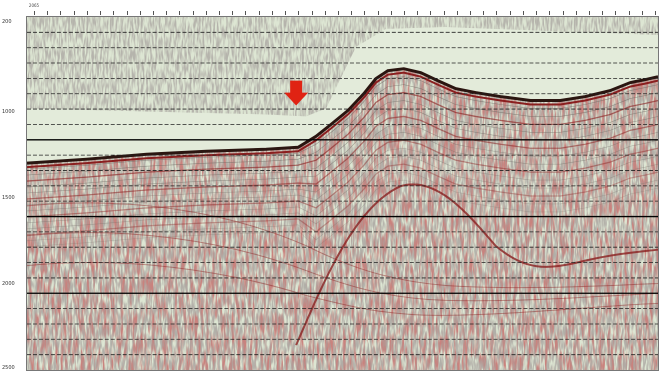 This screenshot has height=374, width=661. Describe the element at coordinates (8, 112) in the screenshot. I see `time-label-1000: 1000` at that location.